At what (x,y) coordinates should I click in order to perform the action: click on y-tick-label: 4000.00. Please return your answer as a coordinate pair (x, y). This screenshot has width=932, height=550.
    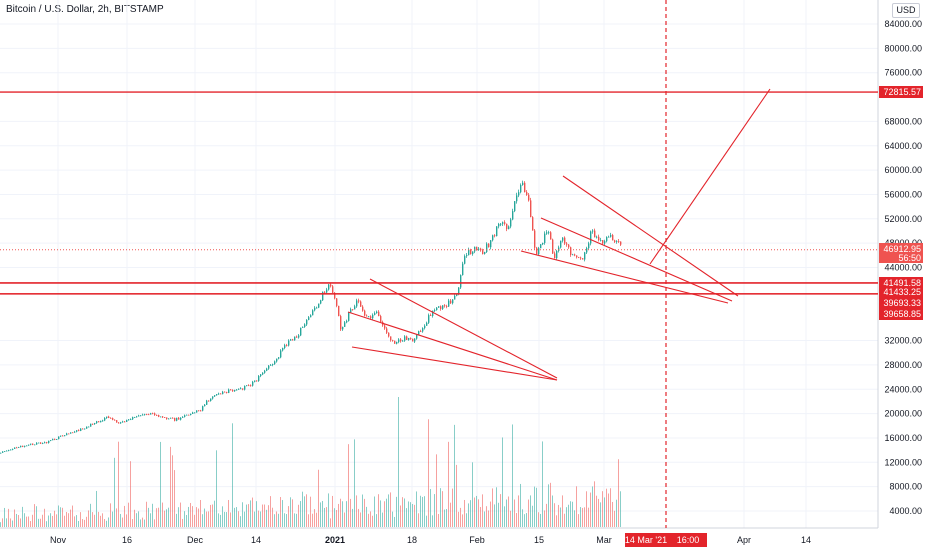
    Looking at the image, I should click on (905, 511).